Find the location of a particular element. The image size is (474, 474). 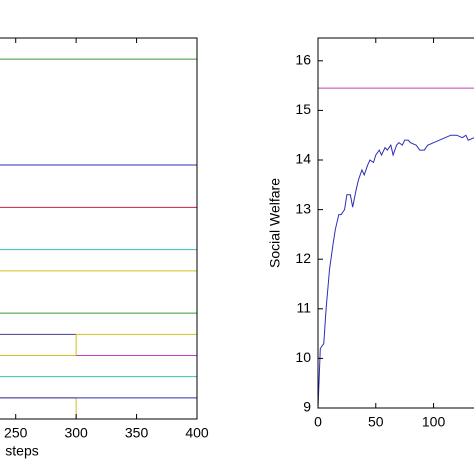

x-tick-label: 350 is located at coordinates (137, 433).